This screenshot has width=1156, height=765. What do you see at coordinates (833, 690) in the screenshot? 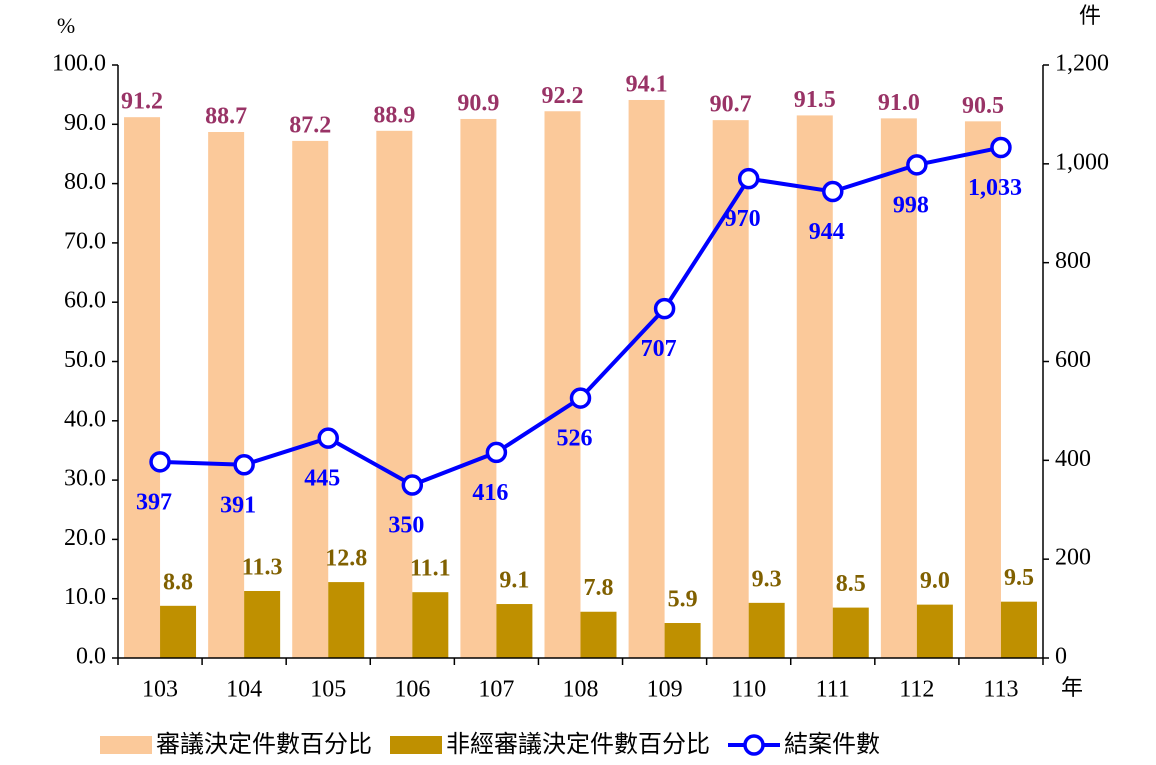
I see `x-tick-label: 111` at bounding box center [833, 690].